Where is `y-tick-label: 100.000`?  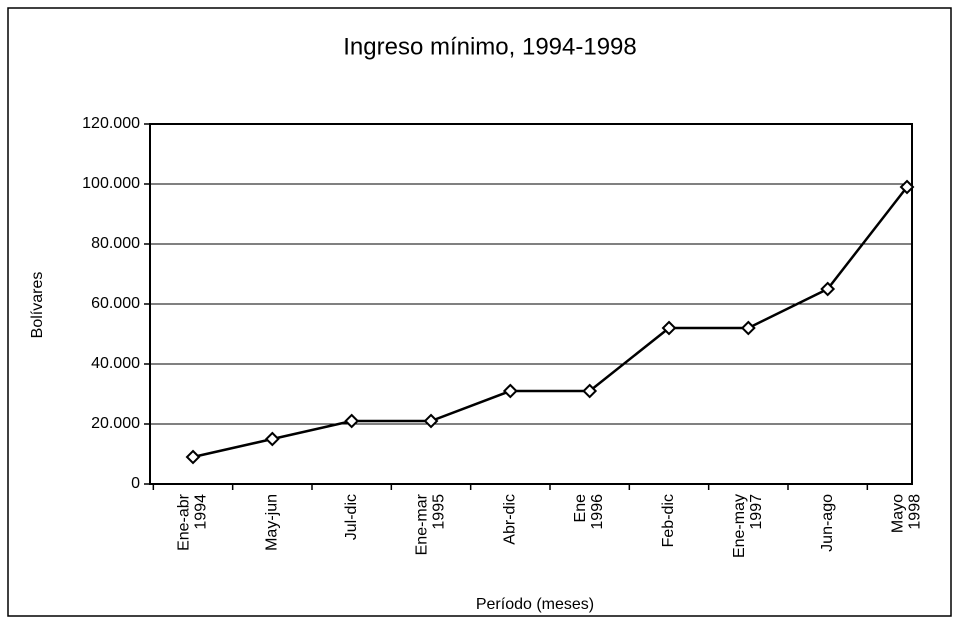
y-tick-label: 100.000 is located at coordinates (111, 183).